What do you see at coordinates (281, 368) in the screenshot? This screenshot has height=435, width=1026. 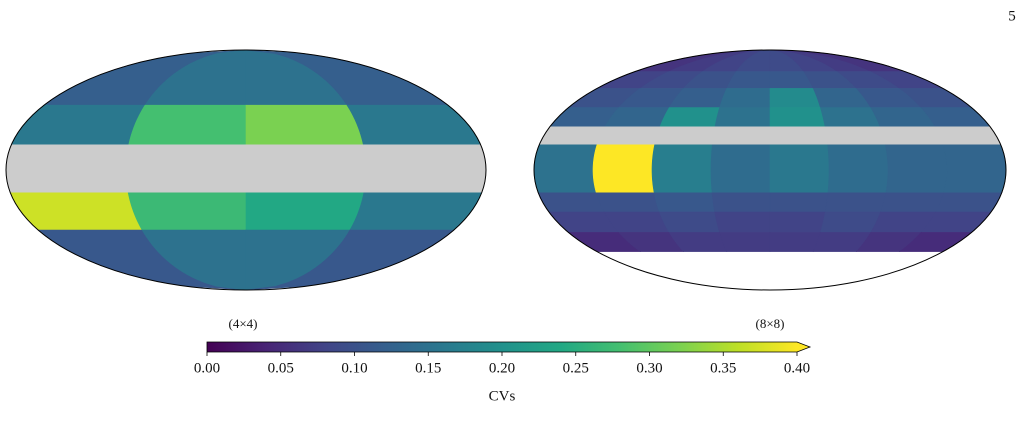 I see `colorbar-tick-label: 0.05` at bounding box center [281, 368].